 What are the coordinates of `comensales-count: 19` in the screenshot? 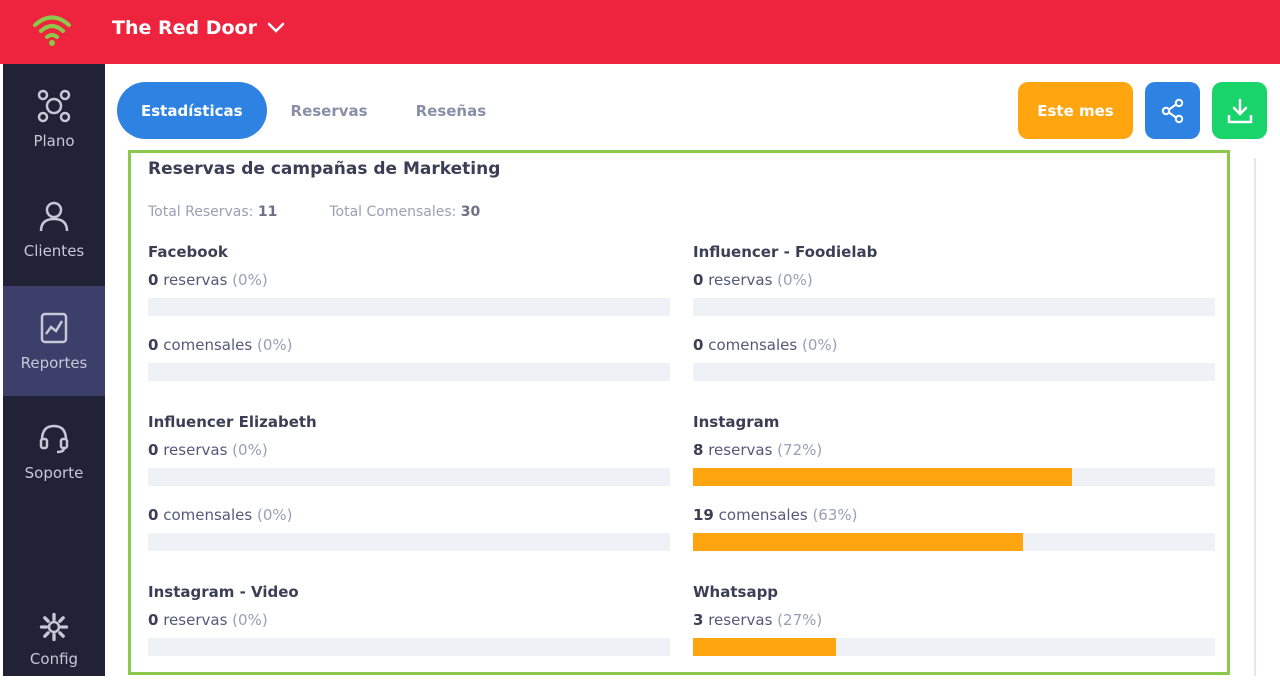 It's located at (703, 515).